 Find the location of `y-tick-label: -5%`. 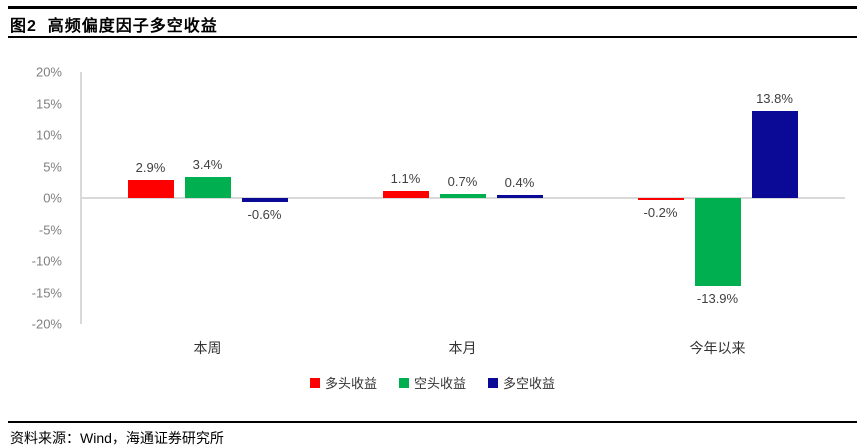

y-tick-label: -5% is located at coordinates (50, 229).